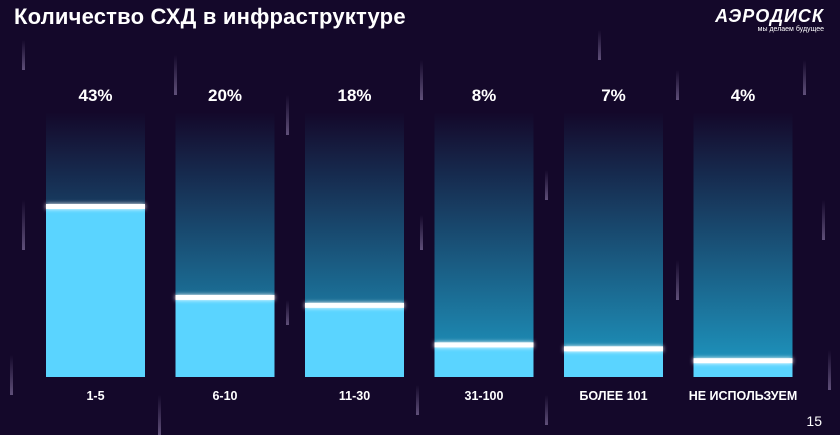 This screenshot has height=435, width=840. Describe the element at coordinates (354, 95) in the screenshot. I see `value-label: 18%` at that location.